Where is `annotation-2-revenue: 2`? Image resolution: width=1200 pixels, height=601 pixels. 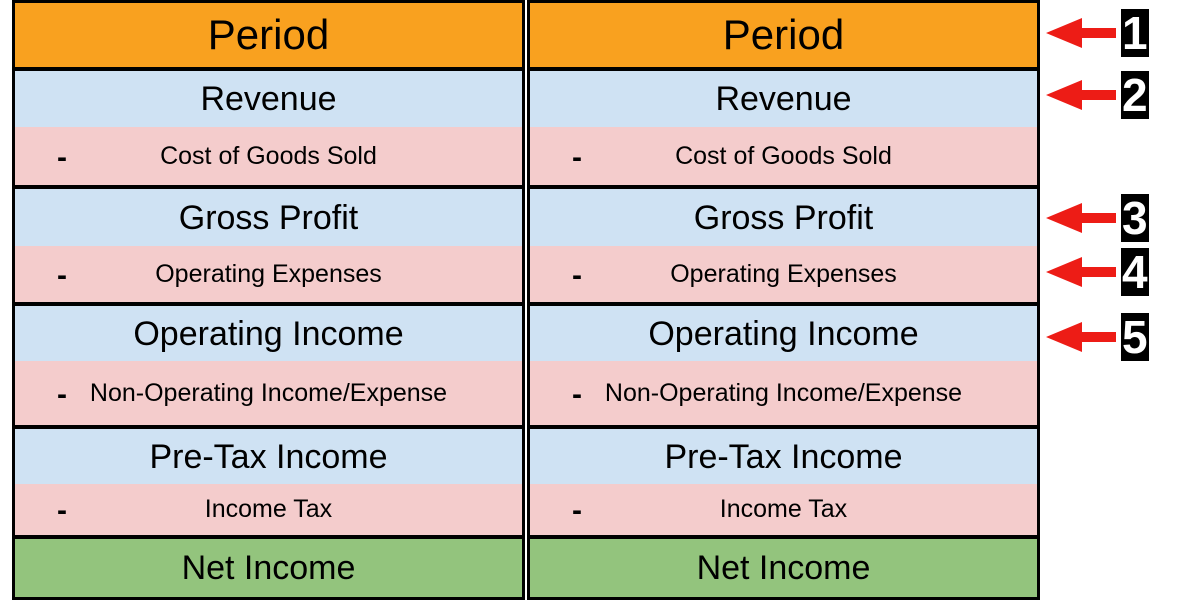
annotation-2-revenue: 2 is located at coordinates (1097, 95).